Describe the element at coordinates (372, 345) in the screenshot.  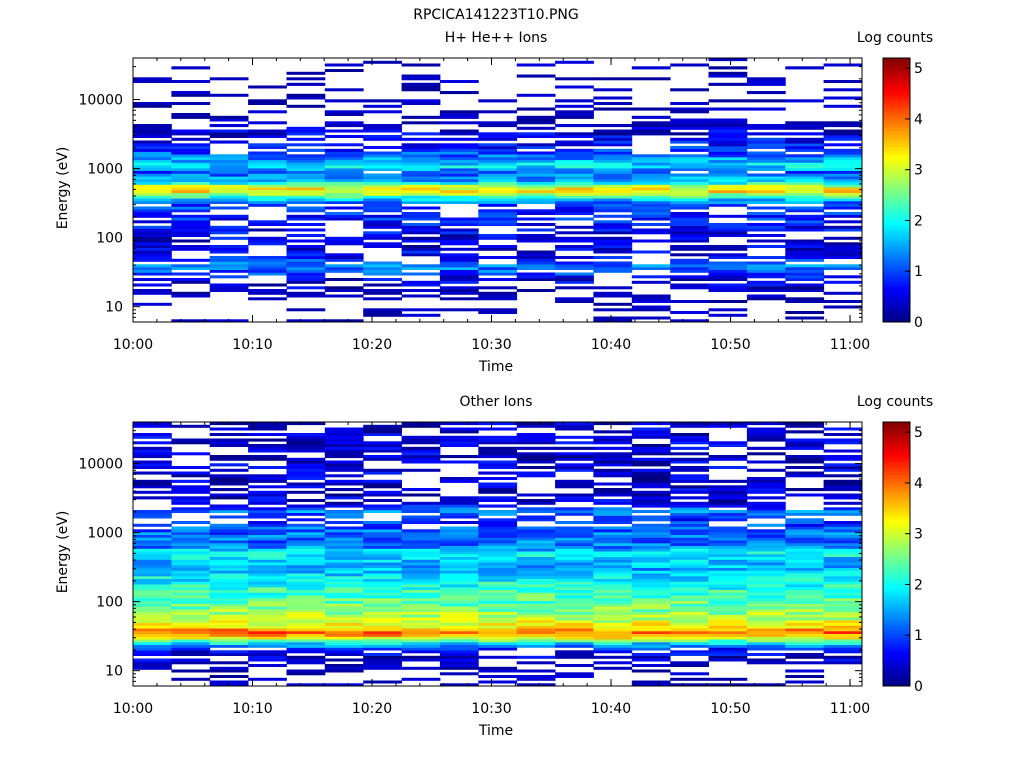
I see `x-tick-label: 10:20` at that location.